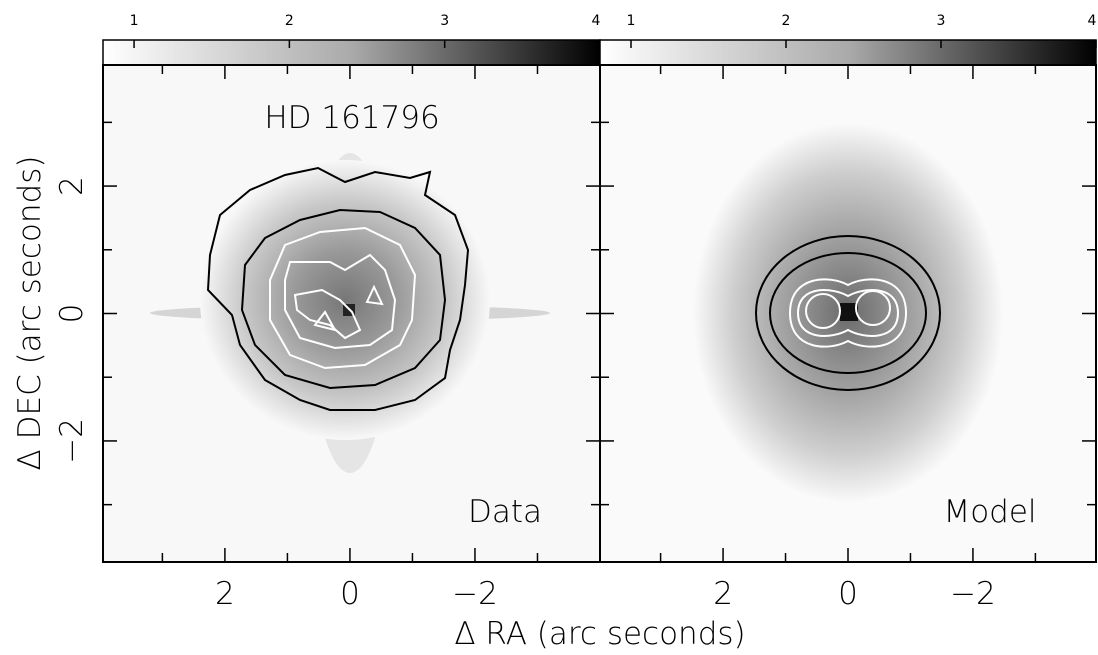  I want to click on y-tick-label: 0, so click(72, 314).